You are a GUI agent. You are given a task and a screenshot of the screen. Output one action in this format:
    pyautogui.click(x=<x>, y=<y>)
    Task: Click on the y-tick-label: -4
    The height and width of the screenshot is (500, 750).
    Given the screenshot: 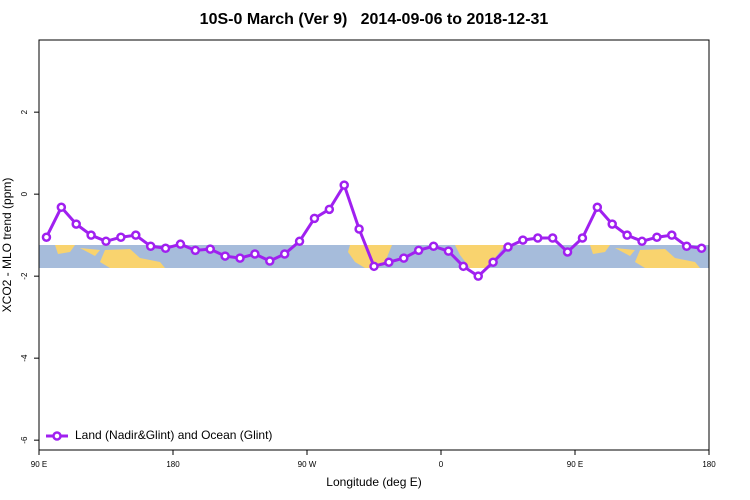 What is the action you would take?
    pyautogui.click(x=24, y=358)
    